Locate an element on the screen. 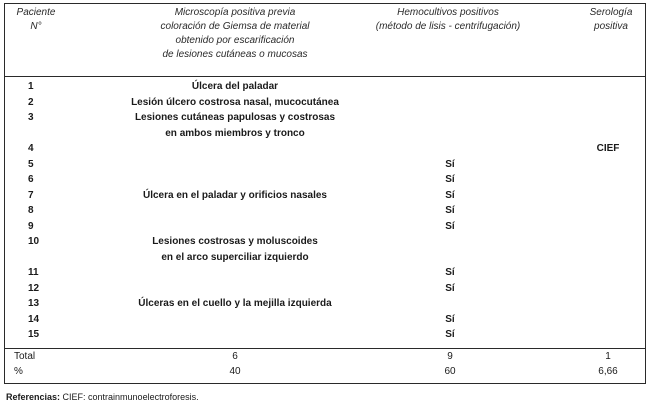 This screenshot has height=410, width=650. microscopy-finding: Úlcera del paladar is located at coordinates (235, 87).